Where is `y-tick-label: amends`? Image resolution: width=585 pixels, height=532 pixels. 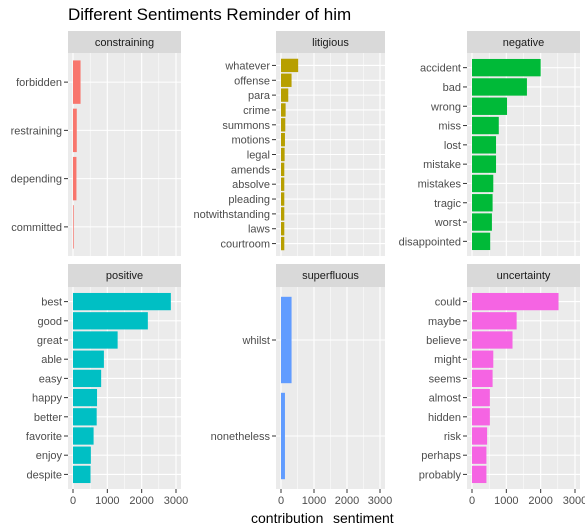
y-tick-label: amends is located at coordinates (251, 170).